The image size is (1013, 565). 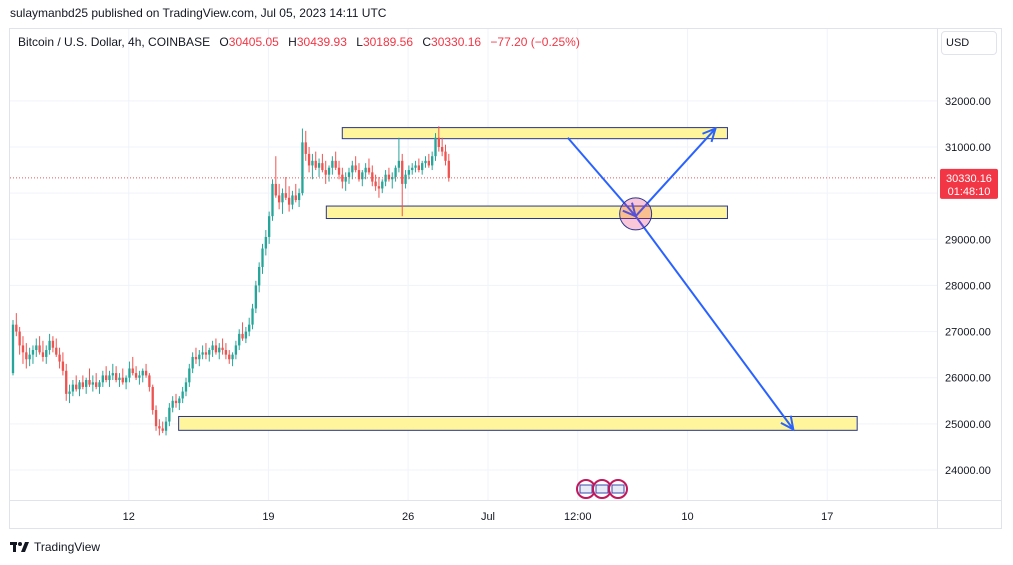 What do you see at coordinates (408, 517) in the screenshot?
I see `x-tick-label: 26` at bounding box center [408, 517].